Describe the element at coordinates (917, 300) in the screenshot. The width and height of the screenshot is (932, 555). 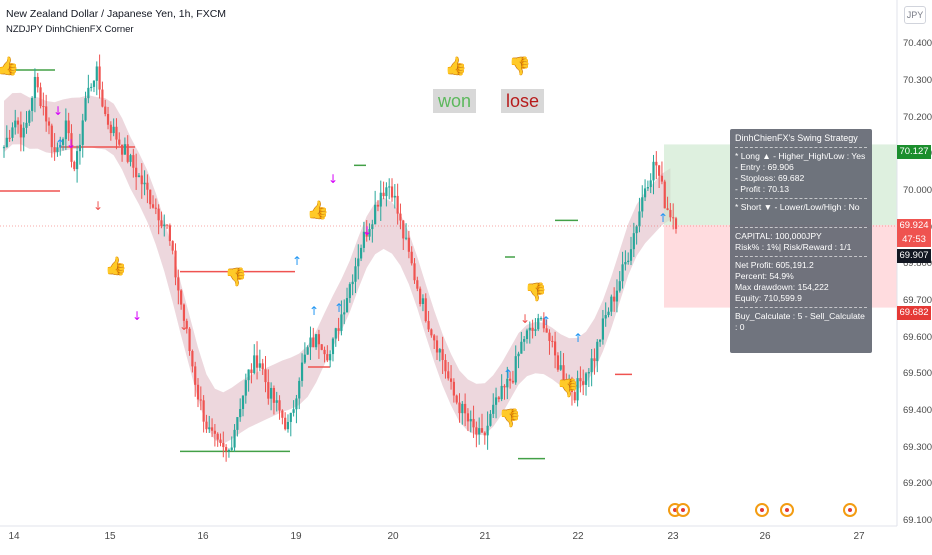
I see `price-tick-label: 69.700` at that location.